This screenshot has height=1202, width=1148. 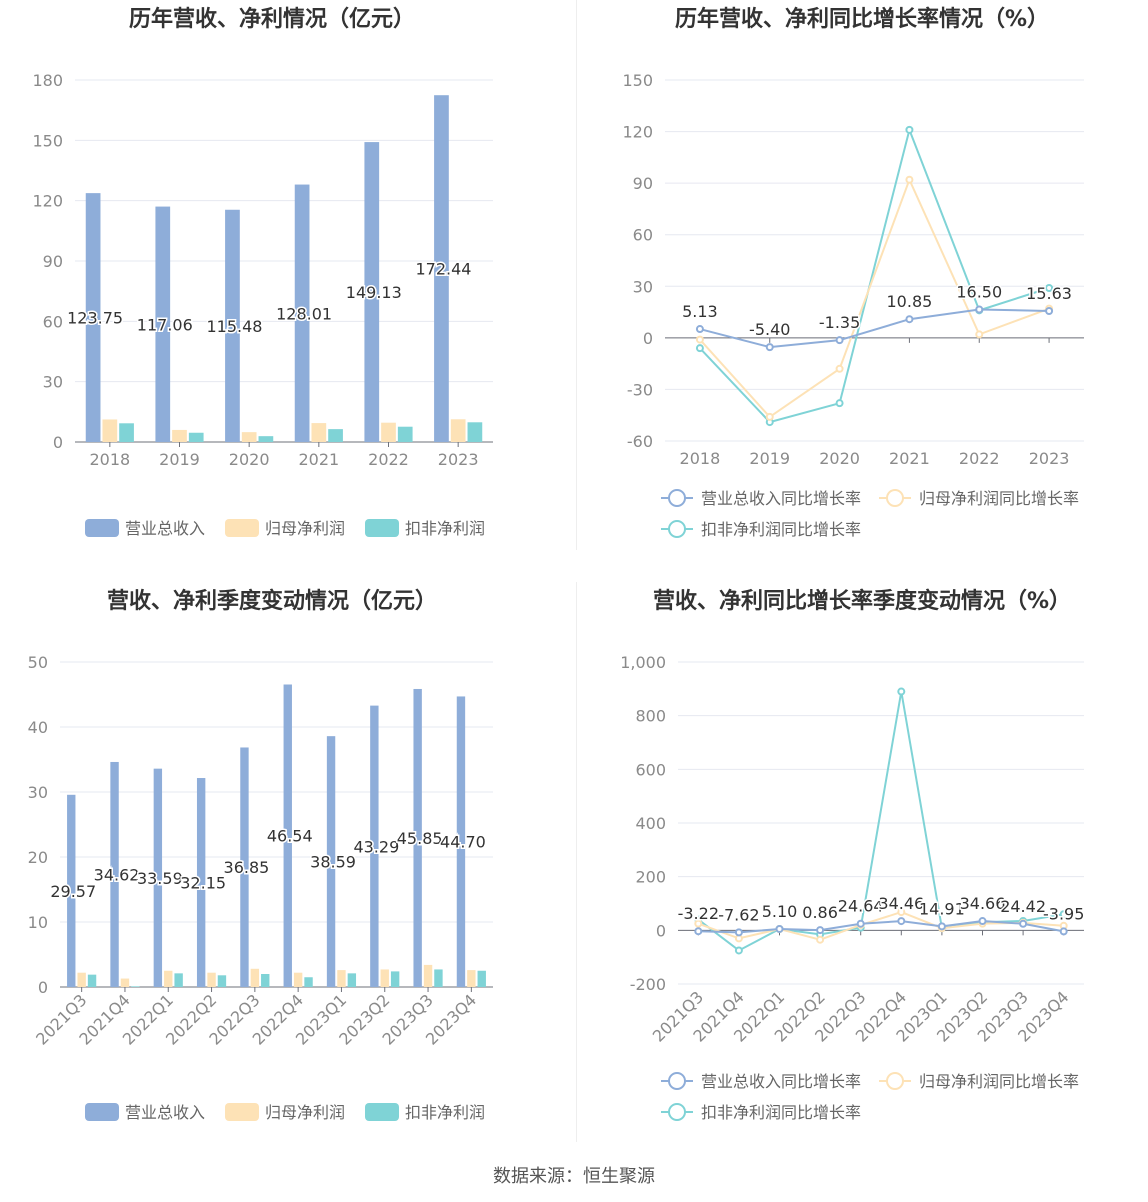 What do you see at coordinates (643, 662) in the screenshot?
I see `y-tick-label: 1,000` at bounding box center [643, 662].